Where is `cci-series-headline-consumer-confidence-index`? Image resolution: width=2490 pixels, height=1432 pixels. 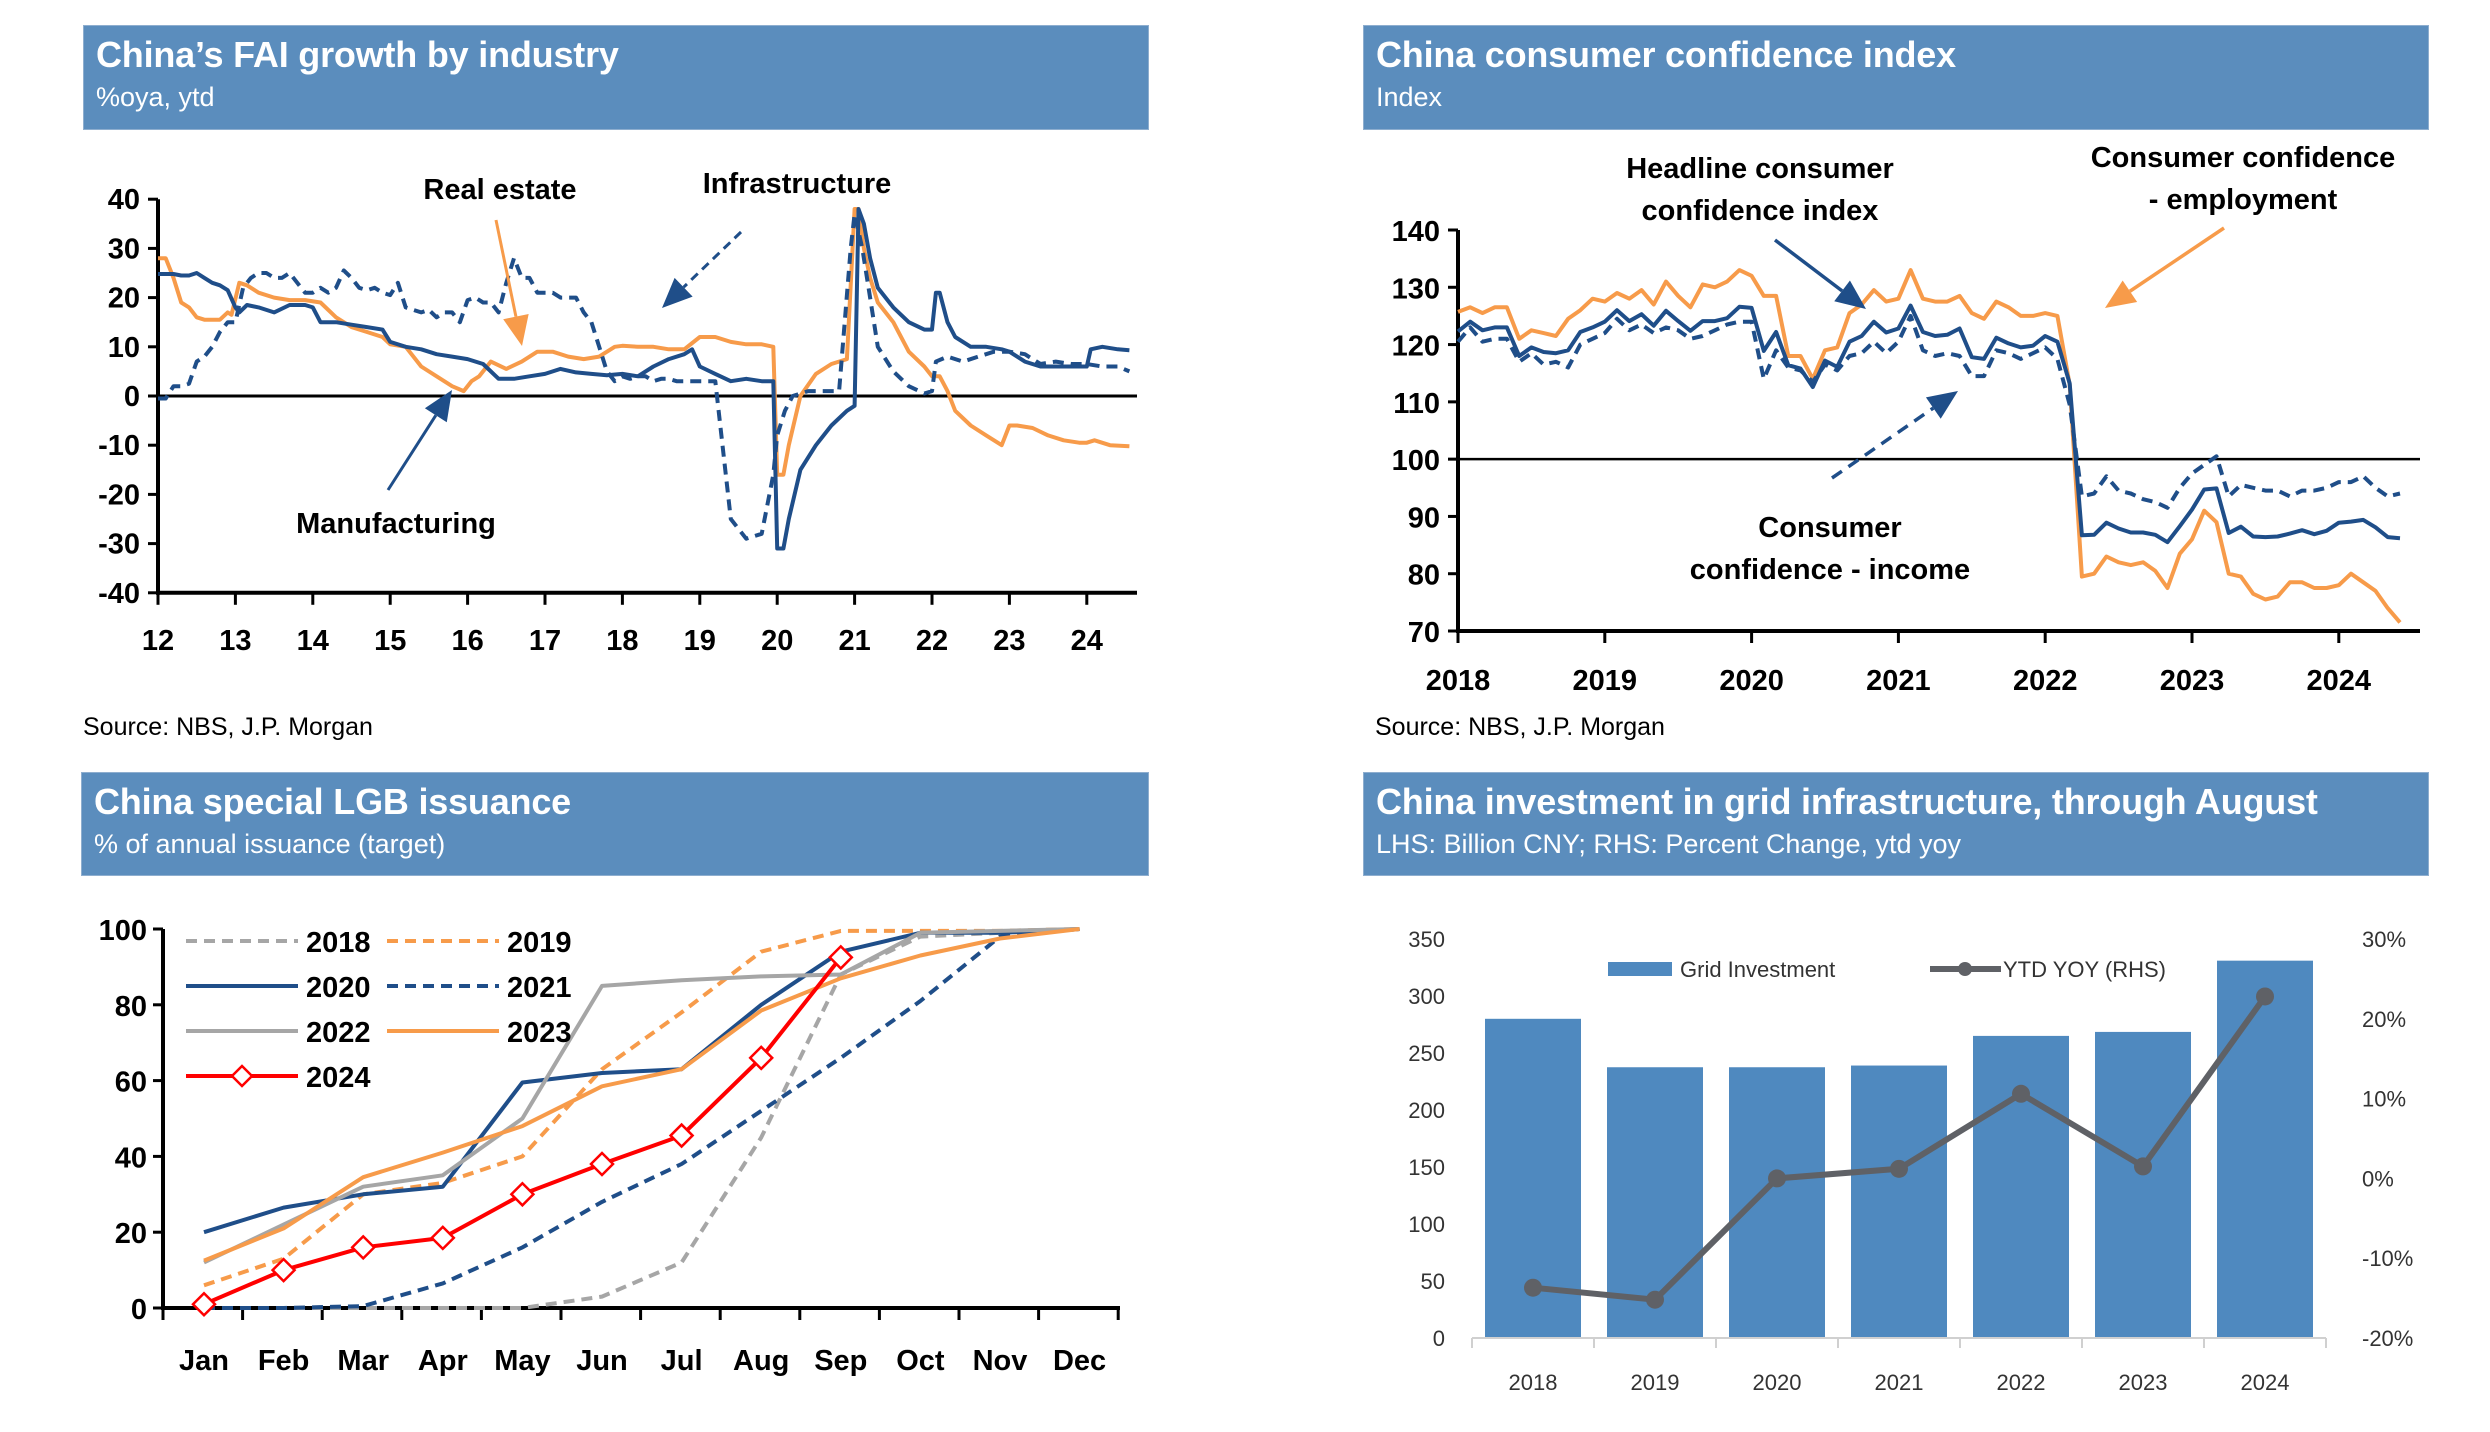
cci-series-headline-consumer-confidence-index is located at coordinates (1928, 424).